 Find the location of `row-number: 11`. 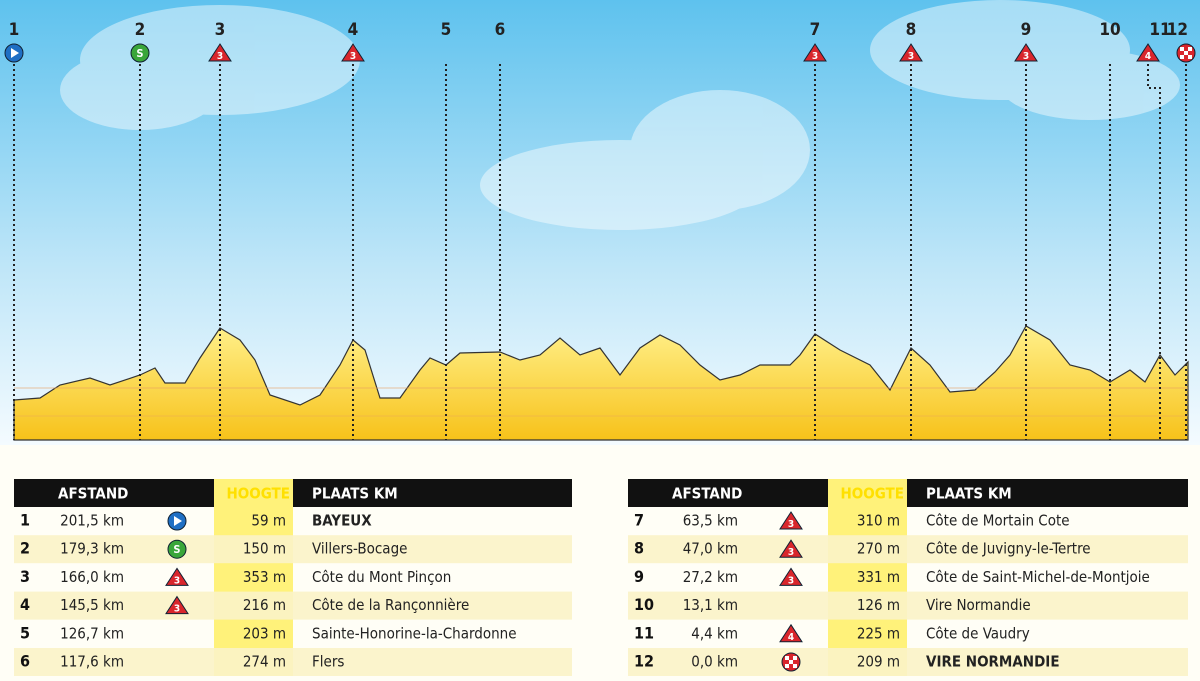

row-number: 11 is located at coordinates (644, 632).